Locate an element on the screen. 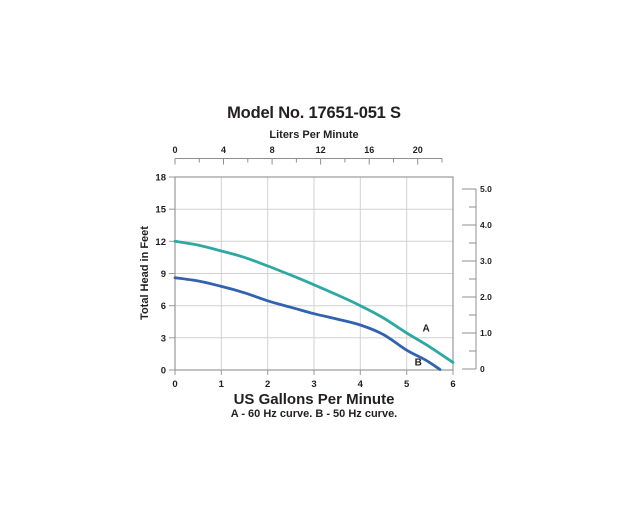  svg-text: 9 is located at coordinates (163, 274).